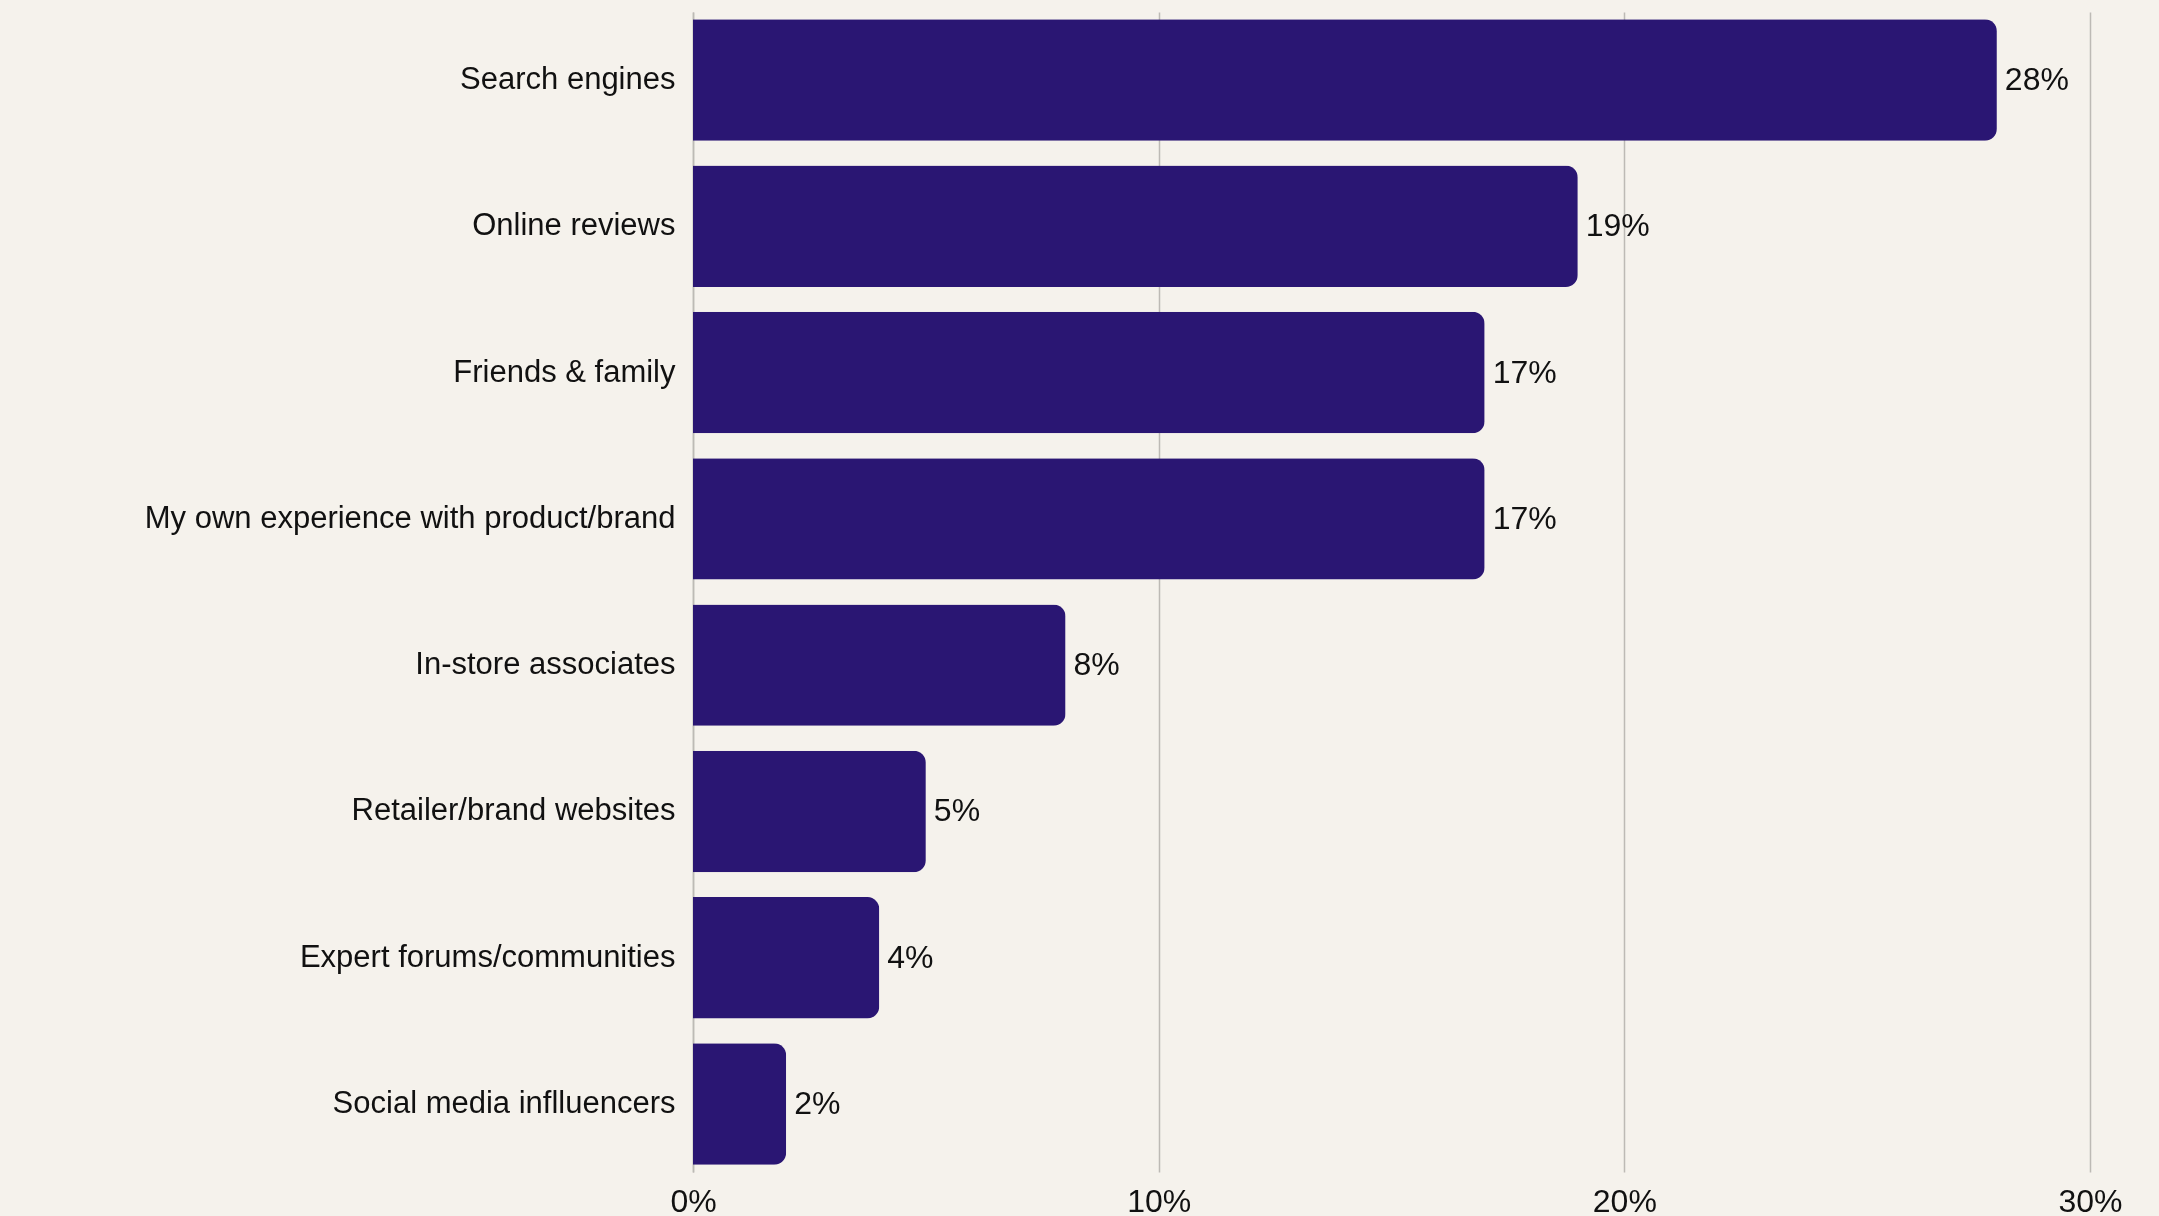 This screenshot has height=1216, width=2159. I want to click on y-tick-label: Search engines, so click(568, 79).